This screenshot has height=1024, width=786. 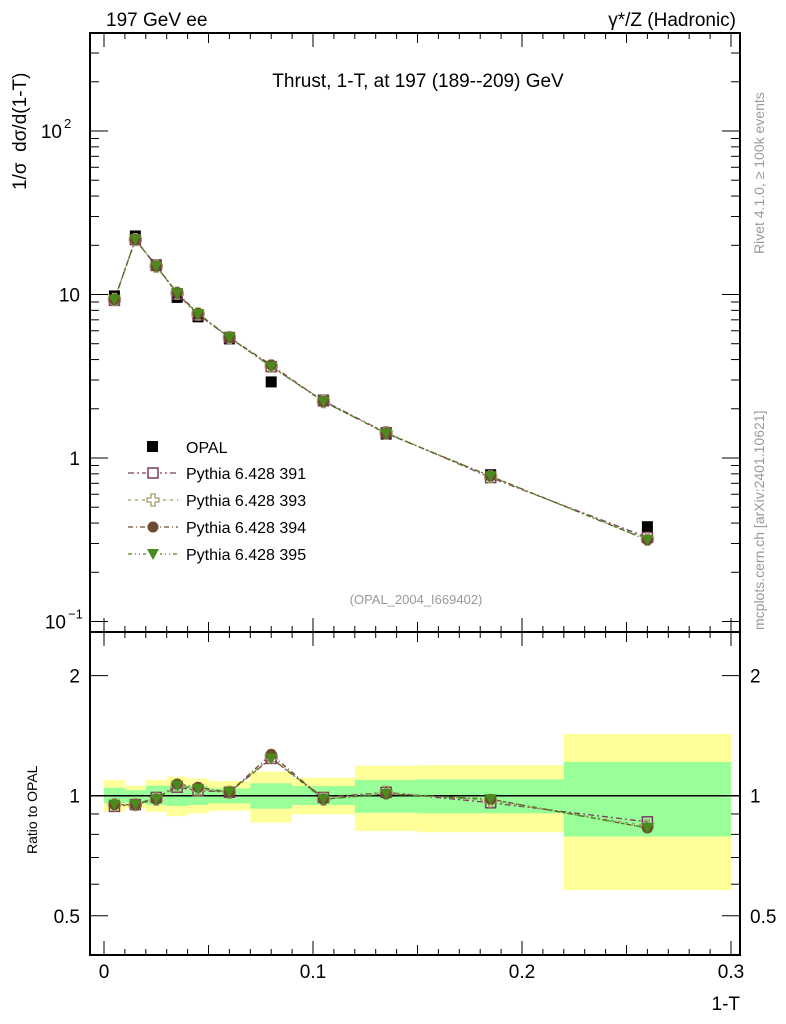 I want to click on legend-label: Pythia 6.428 395, so click(x=246, y=555).